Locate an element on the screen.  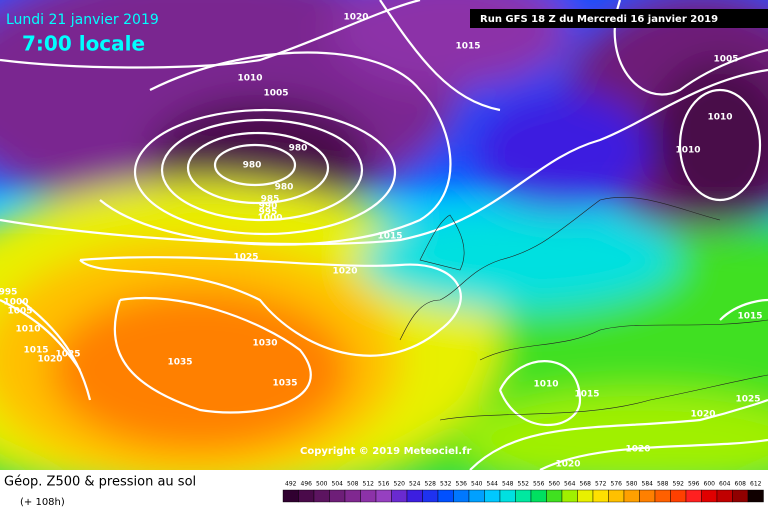
scale-label: 596 is located at coordinates (694, 484).